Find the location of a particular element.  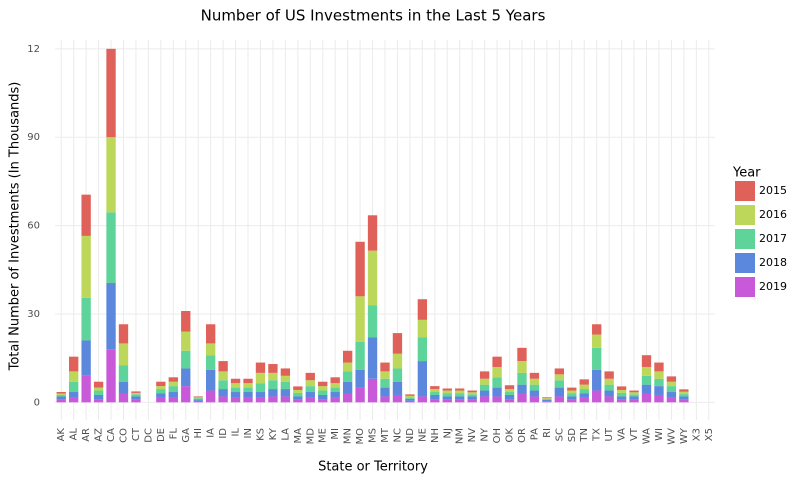

x-tick-label: NH is located at coordinates (435, 435).